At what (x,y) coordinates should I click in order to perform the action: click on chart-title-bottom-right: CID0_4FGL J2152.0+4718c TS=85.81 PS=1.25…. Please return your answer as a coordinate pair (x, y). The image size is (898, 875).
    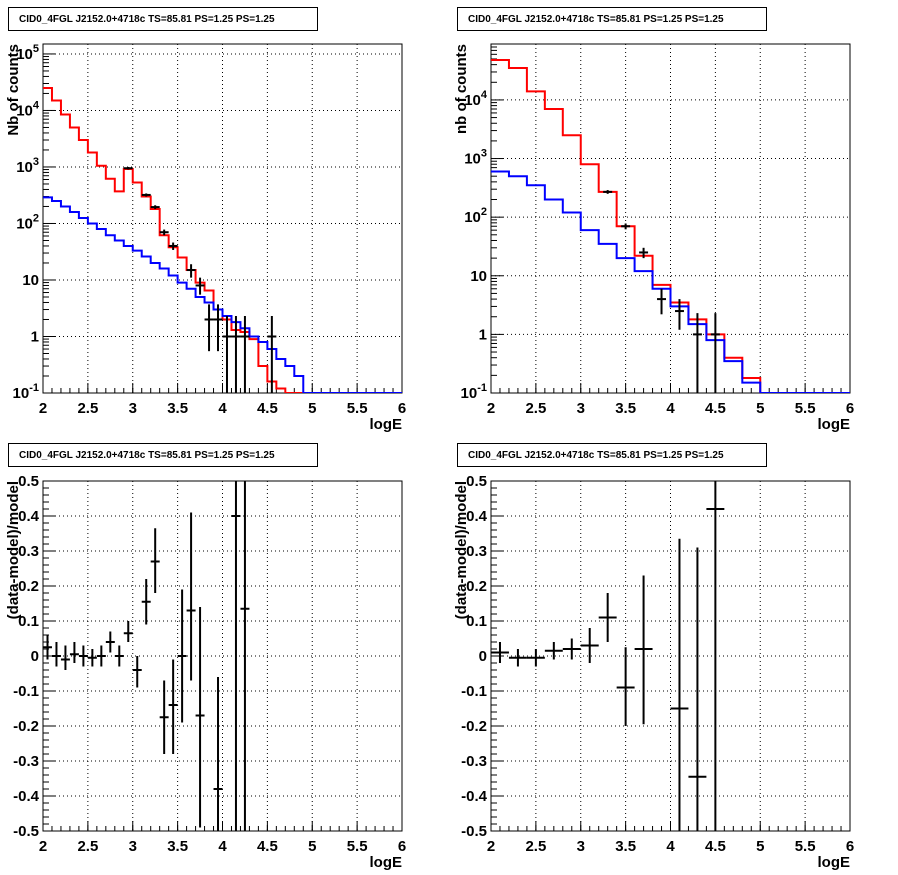
    Looking at the image, I should click on (612, 455).